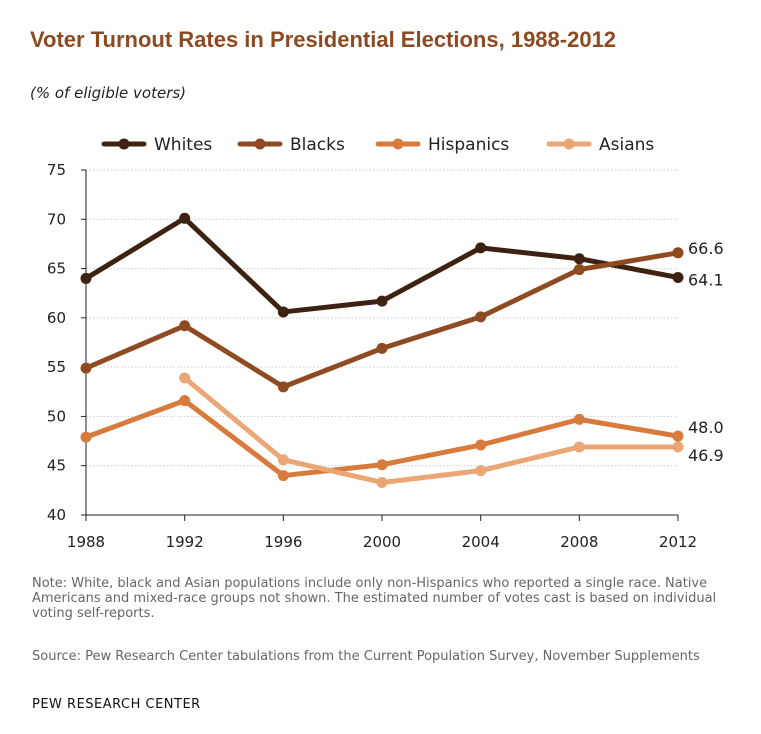 The height and width of the screenshot is (734, 761). Describe the element at coordinates (382, 301) in the screenshot. I see `point-whites-2000` at that location.